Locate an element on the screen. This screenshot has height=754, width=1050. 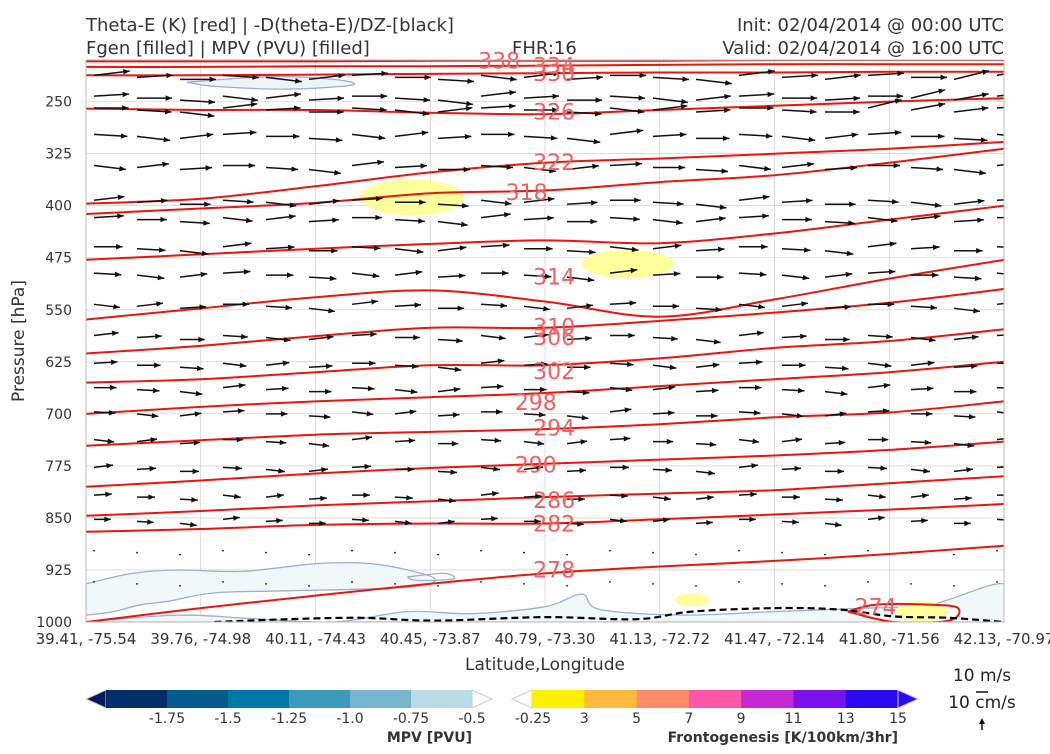
wind-scale-vertical-arrowhead is located at coordinates (982, 721).